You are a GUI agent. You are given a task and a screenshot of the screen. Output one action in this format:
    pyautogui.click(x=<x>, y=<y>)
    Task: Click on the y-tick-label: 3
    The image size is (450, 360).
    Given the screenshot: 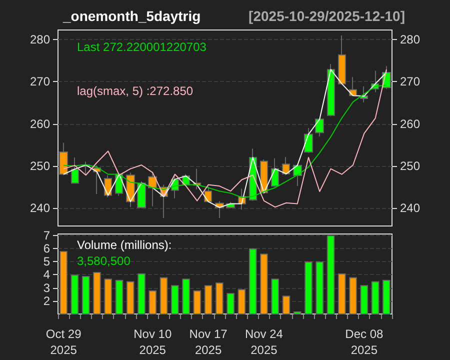 What is the action you would take?
    pyautogui.click(x=46, y=287)
    